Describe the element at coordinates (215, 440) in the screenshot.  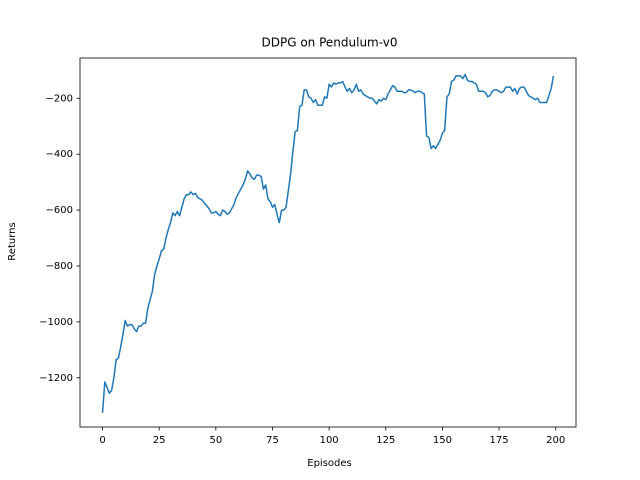
I see `x-tick-label: 50` at that location.